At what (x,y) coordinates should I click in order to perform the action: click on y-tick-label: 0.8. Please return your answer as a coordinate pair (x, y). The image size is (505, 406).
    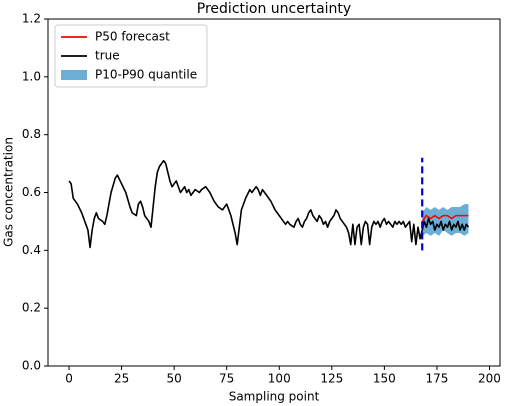
    Looking at the image, I should click on (31, 134).